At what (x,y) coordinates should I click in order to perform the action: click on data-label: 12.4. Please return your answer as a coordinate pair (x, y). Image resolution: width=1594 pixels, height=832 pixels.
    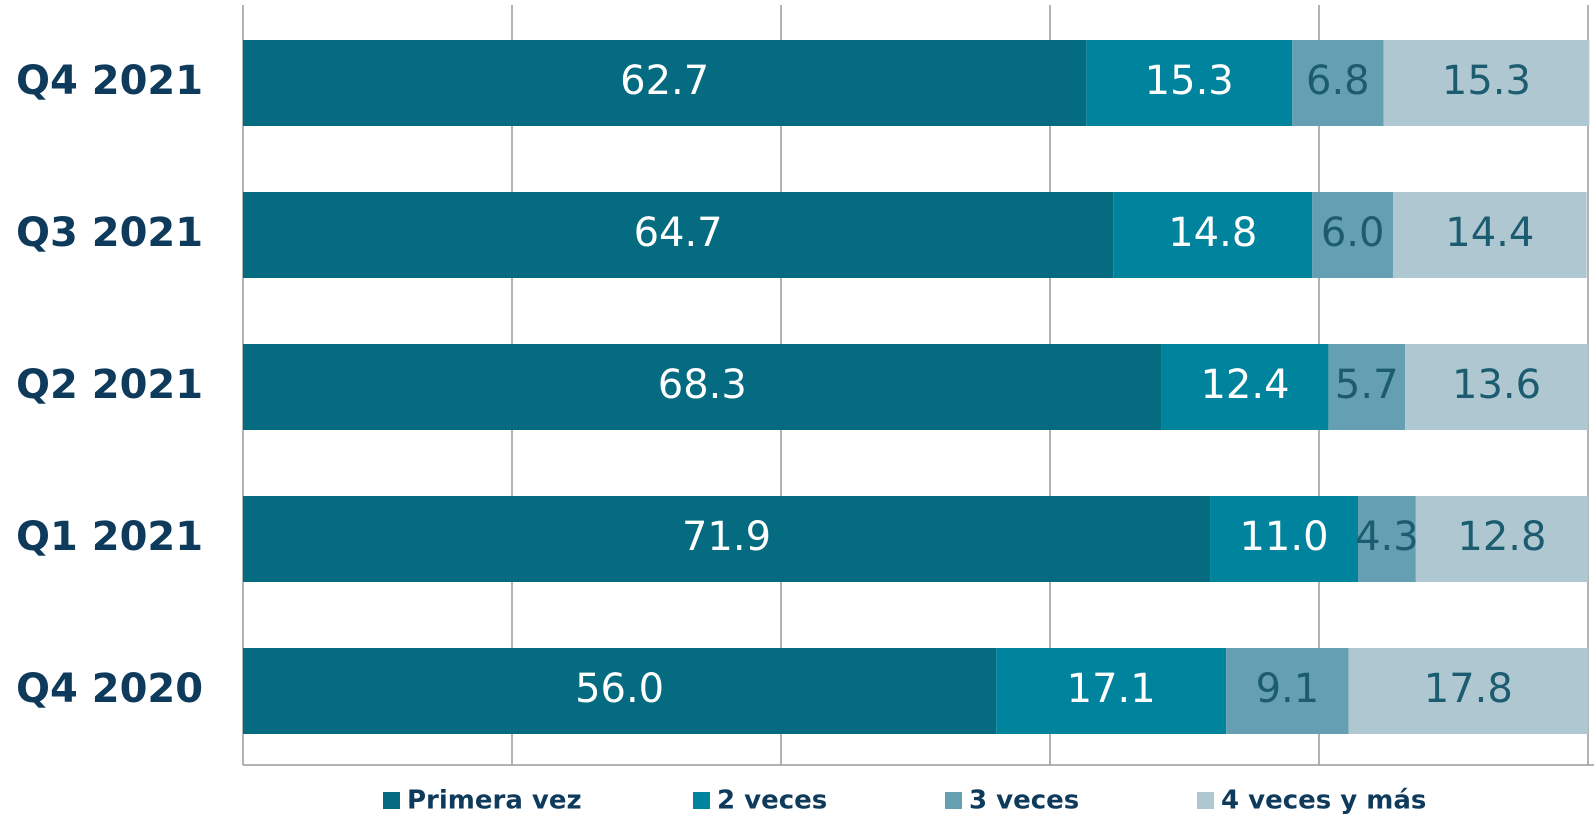
    Looking at the image, I should click on (1244, 385).